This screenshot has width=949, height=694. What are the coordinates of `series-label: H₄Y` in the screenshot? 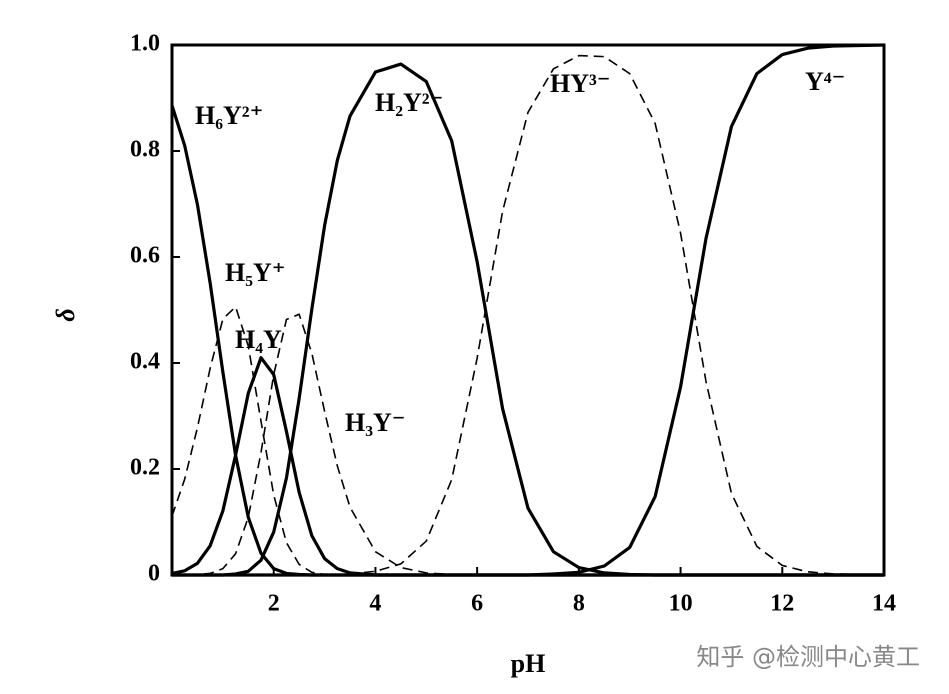 It's located at (258, 339).